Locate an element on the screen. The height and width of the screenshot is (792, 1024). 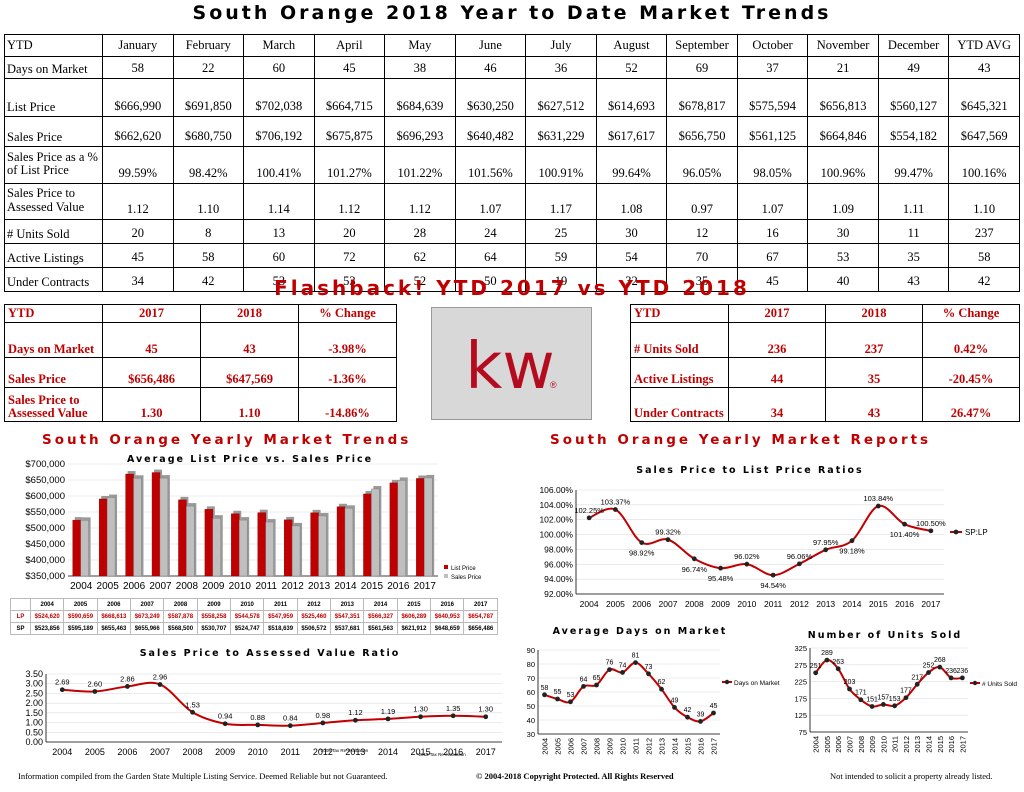
table-cell: 99.64% is located at coordinates (631, 165).